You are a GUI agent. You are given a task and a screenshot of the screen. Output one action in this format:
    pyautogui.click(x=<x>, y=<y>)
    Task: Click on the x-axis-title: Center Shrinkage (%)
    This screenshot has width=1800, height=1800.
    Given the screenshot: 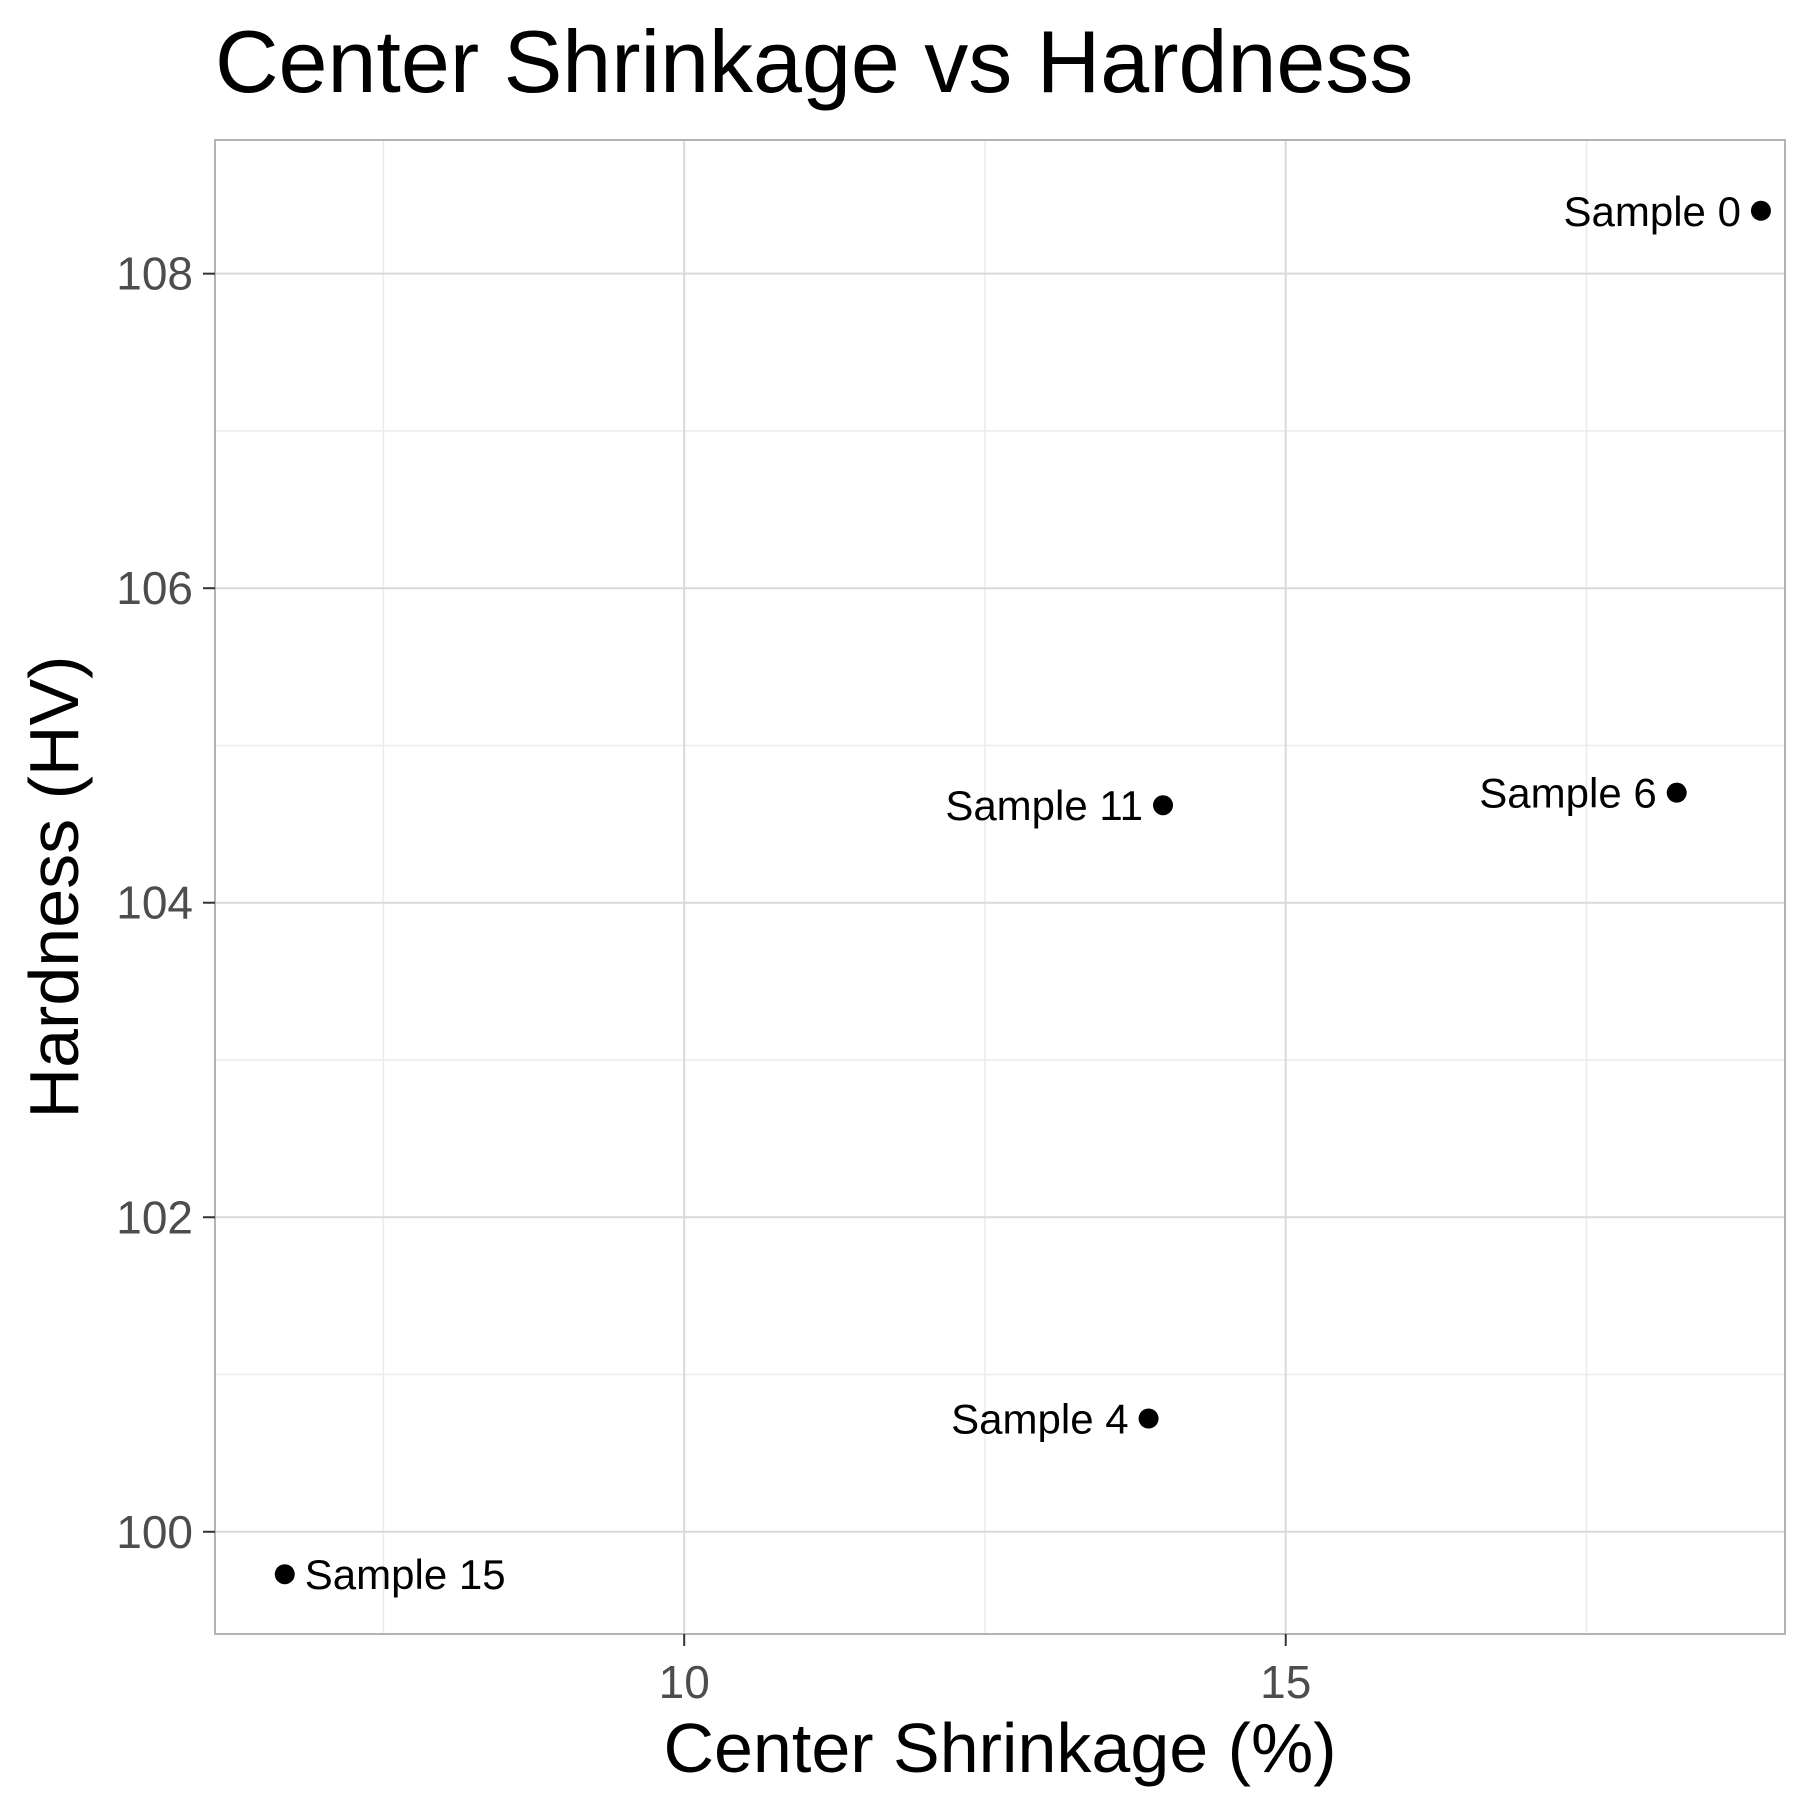 What is the action you would take?
    pyautogui.click(x=999, y=1748)
    